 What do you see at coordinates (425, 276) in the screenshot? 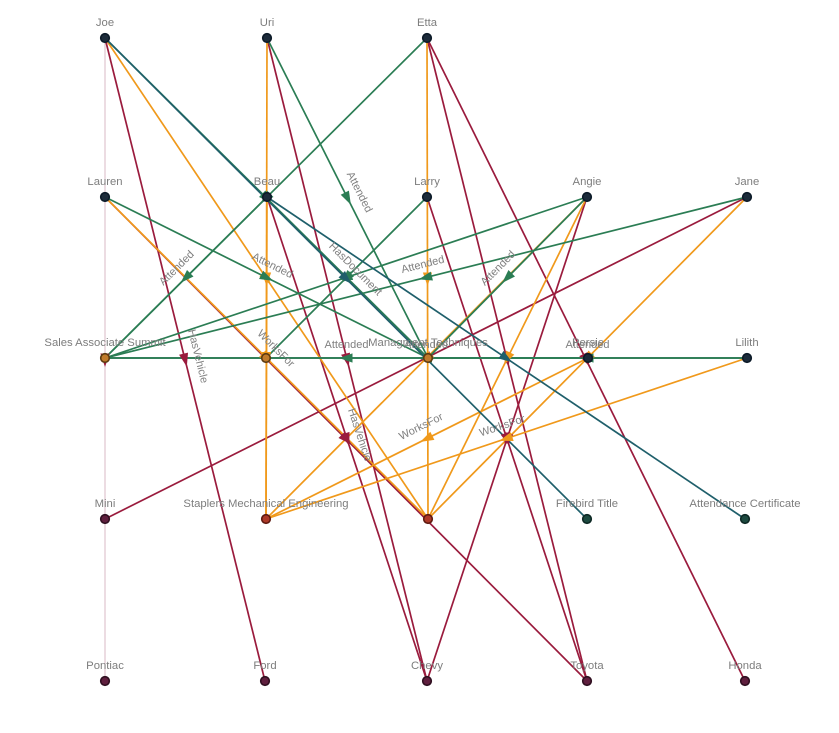
I see `arrowhead-jane-sas` at bounding box center [425, 276].